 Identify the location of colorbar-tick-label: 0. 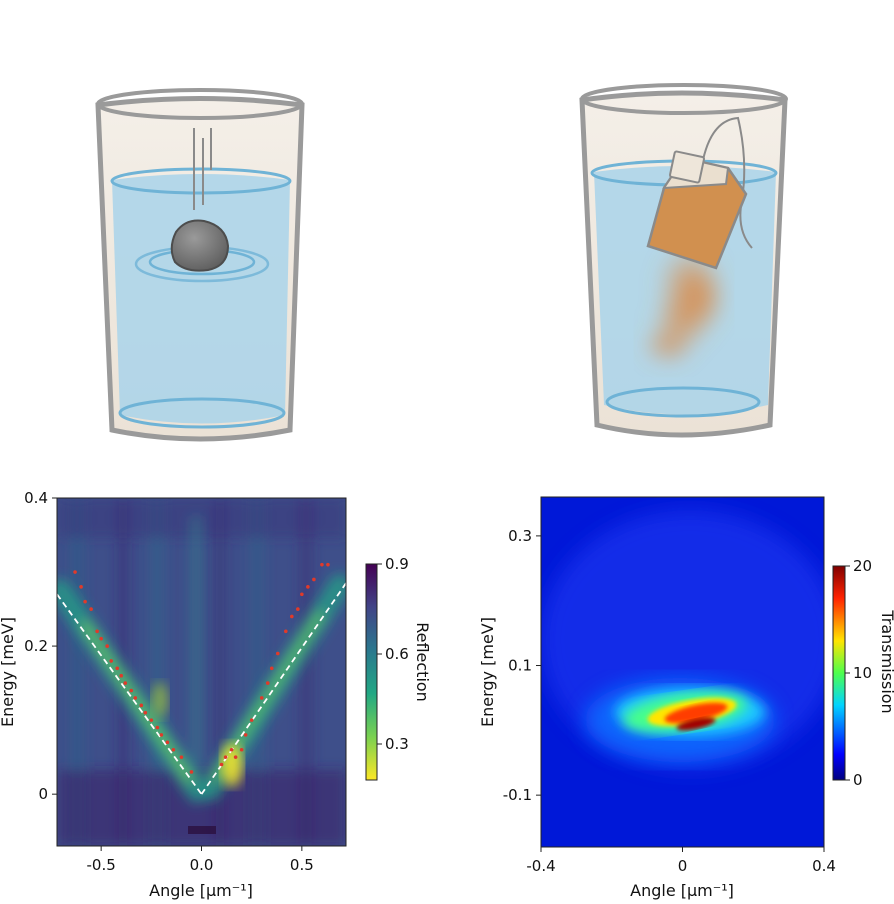
(858, 780).